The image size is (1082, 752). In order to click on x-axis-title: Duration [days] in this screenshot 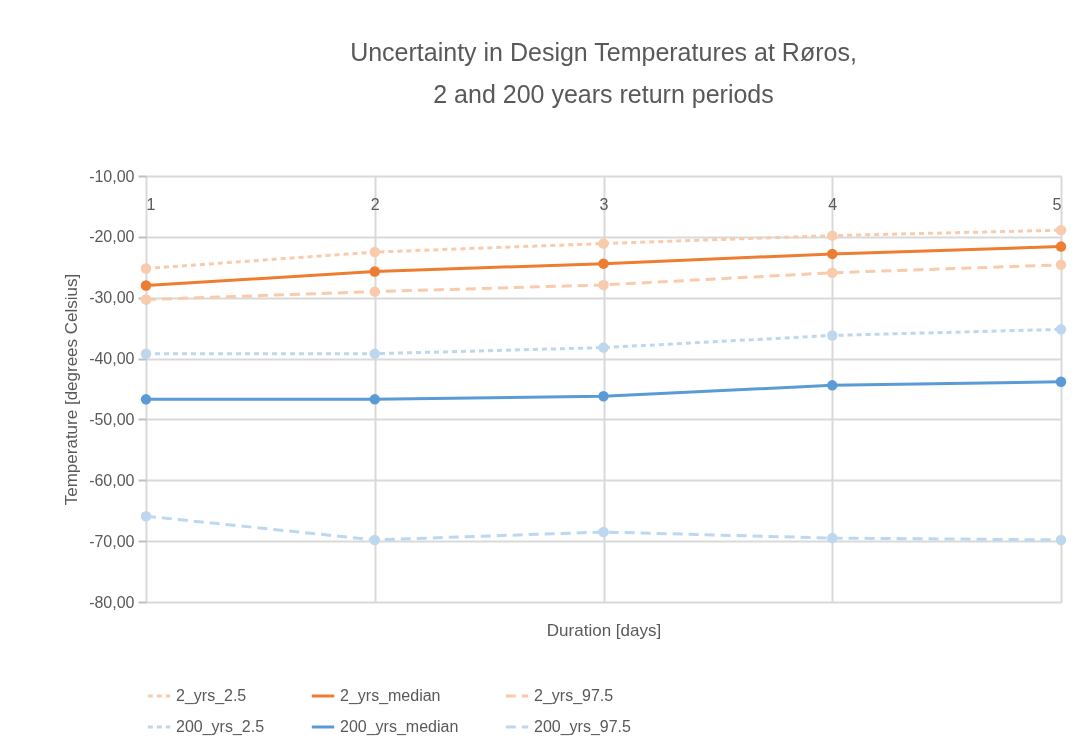, I will do `click(604, 630)`.